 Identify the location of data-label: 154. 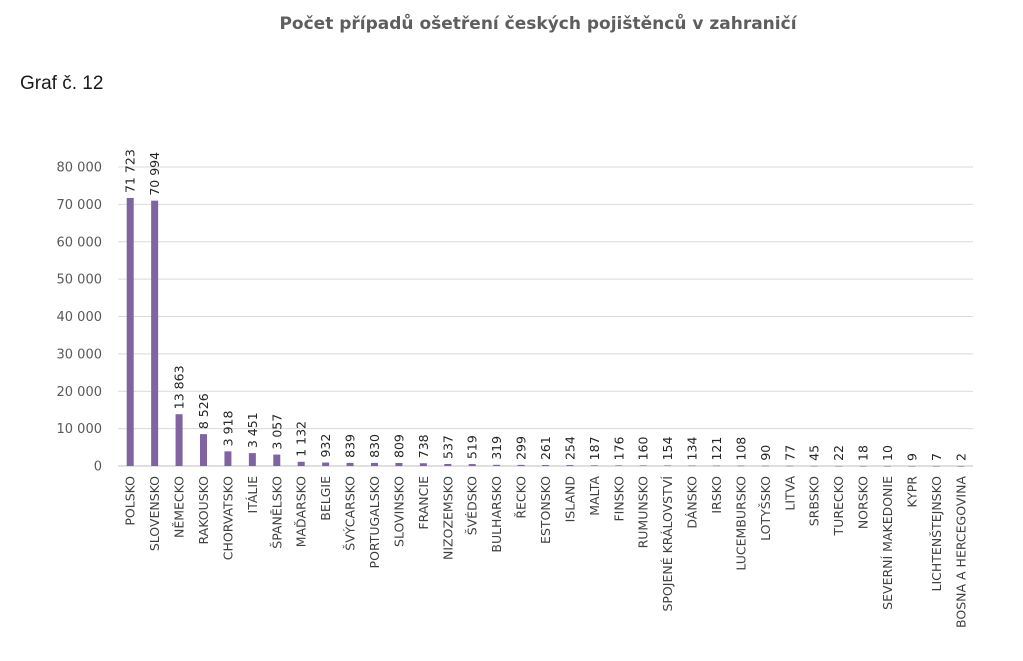
(667, 449).